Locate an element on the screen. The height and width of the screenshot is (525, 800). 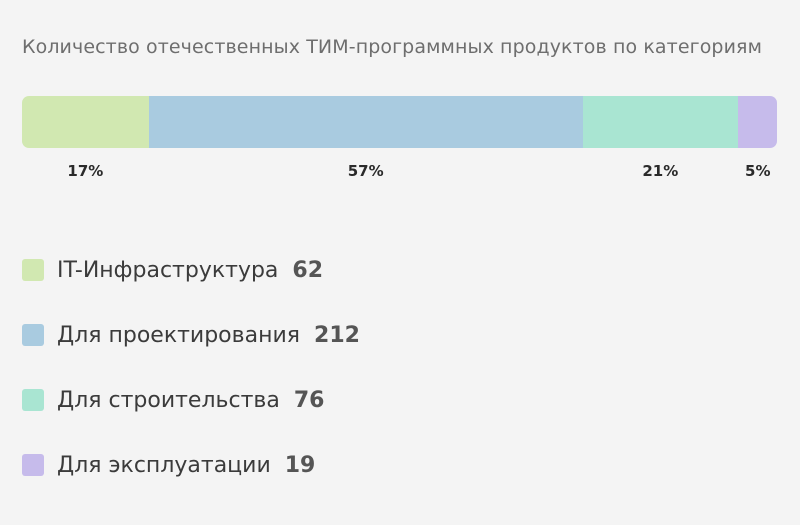
legend-value: 62 is located at coordinates (308, 270).